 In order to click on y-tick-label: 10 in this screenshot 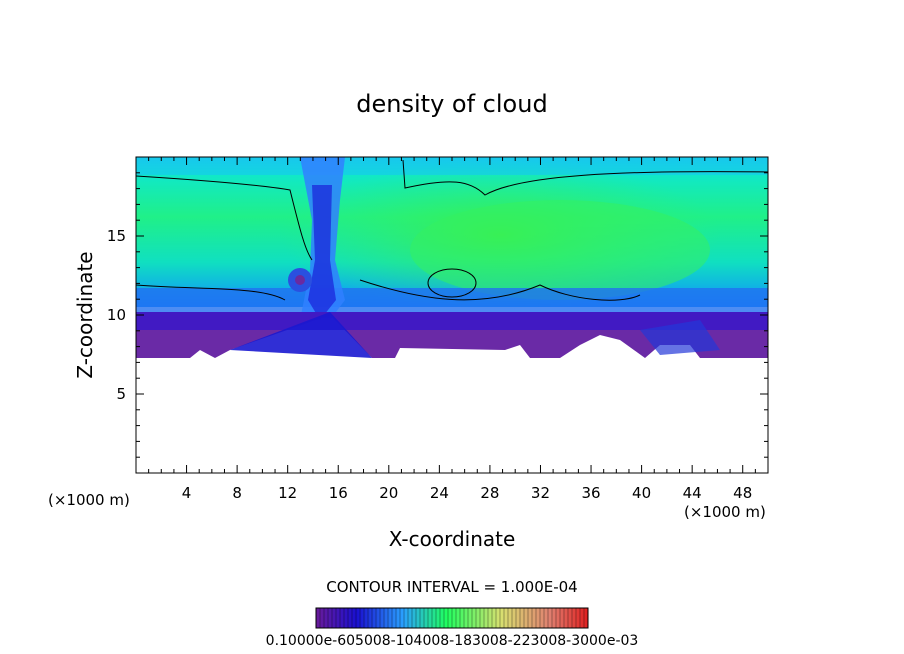, I will do `click(116, 315)`.